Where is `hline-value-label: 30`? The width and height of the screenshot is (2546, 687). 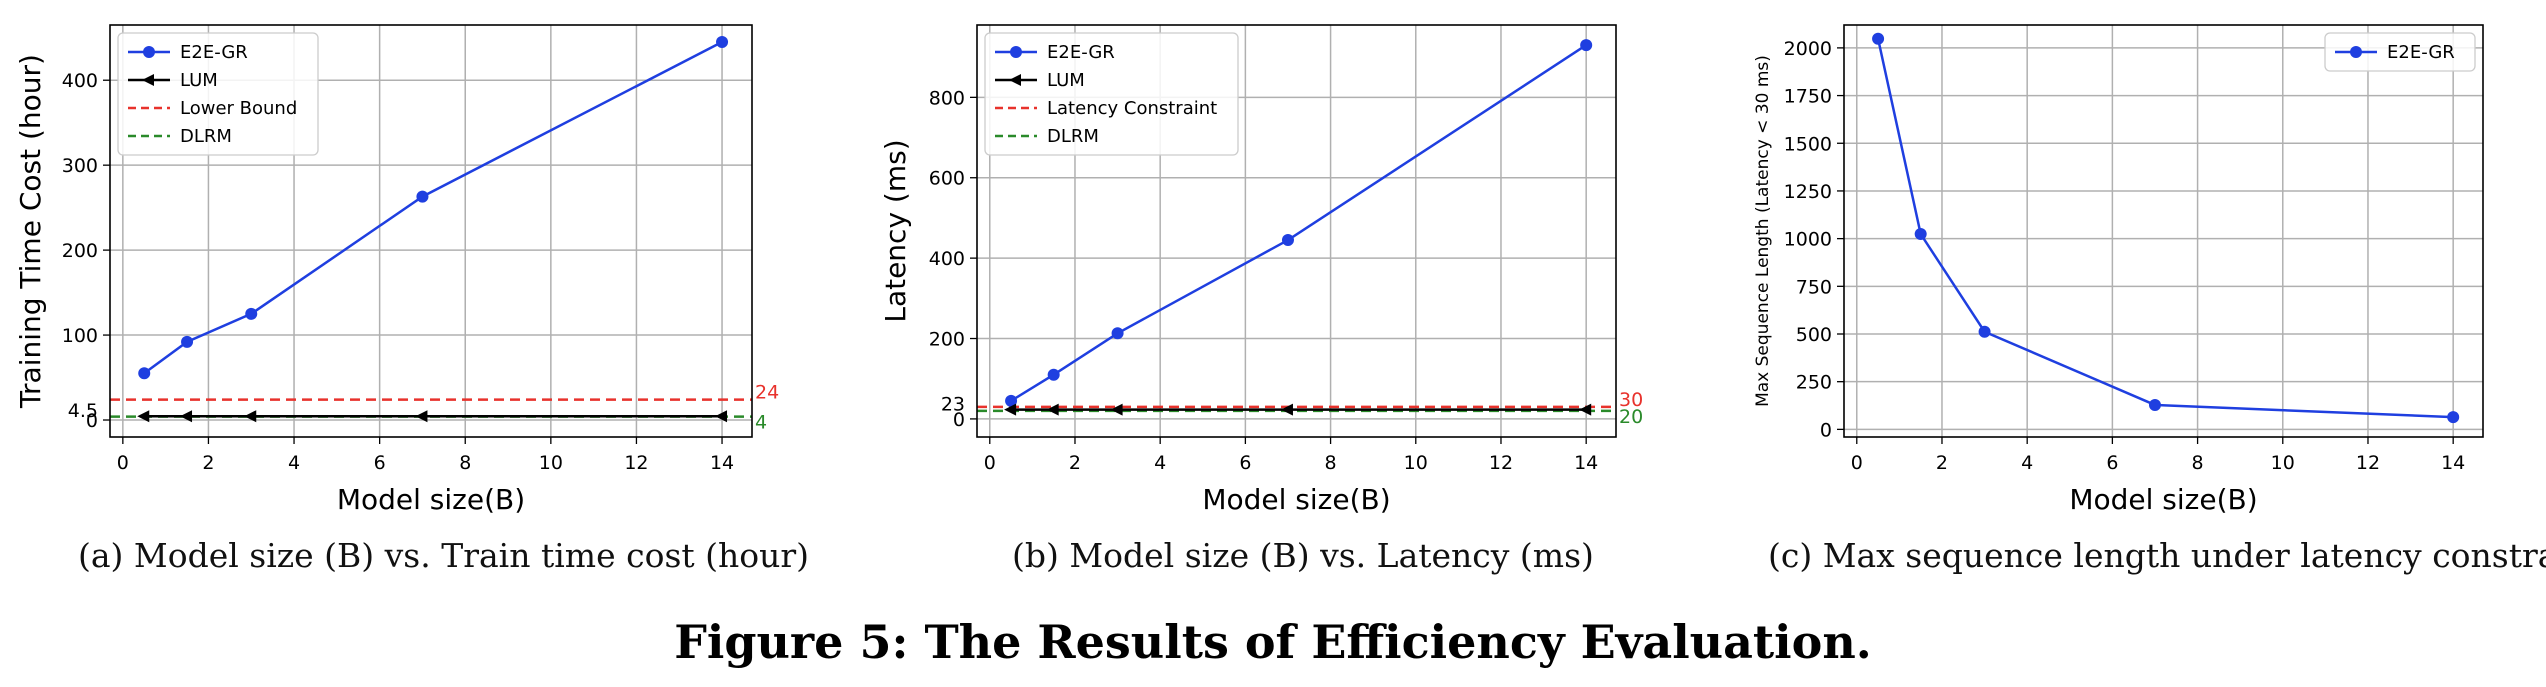 hline-value-label: 30 is located at coordinates (1631, 400).